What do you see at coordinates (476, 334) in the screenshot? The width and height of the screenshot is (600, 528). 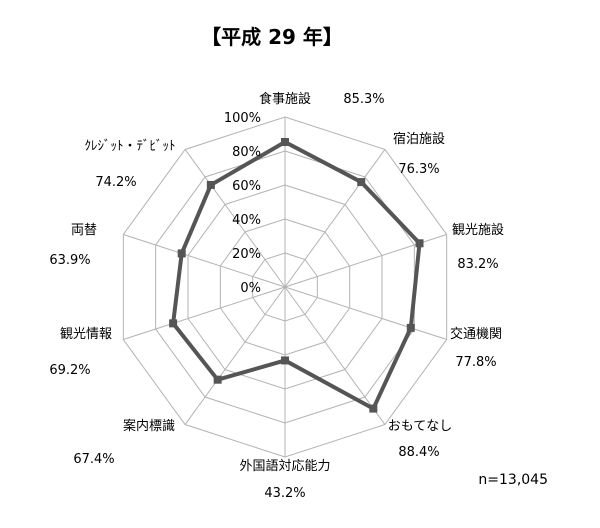 I see `category-label: 交通機関` at bounding box center [476, 334].